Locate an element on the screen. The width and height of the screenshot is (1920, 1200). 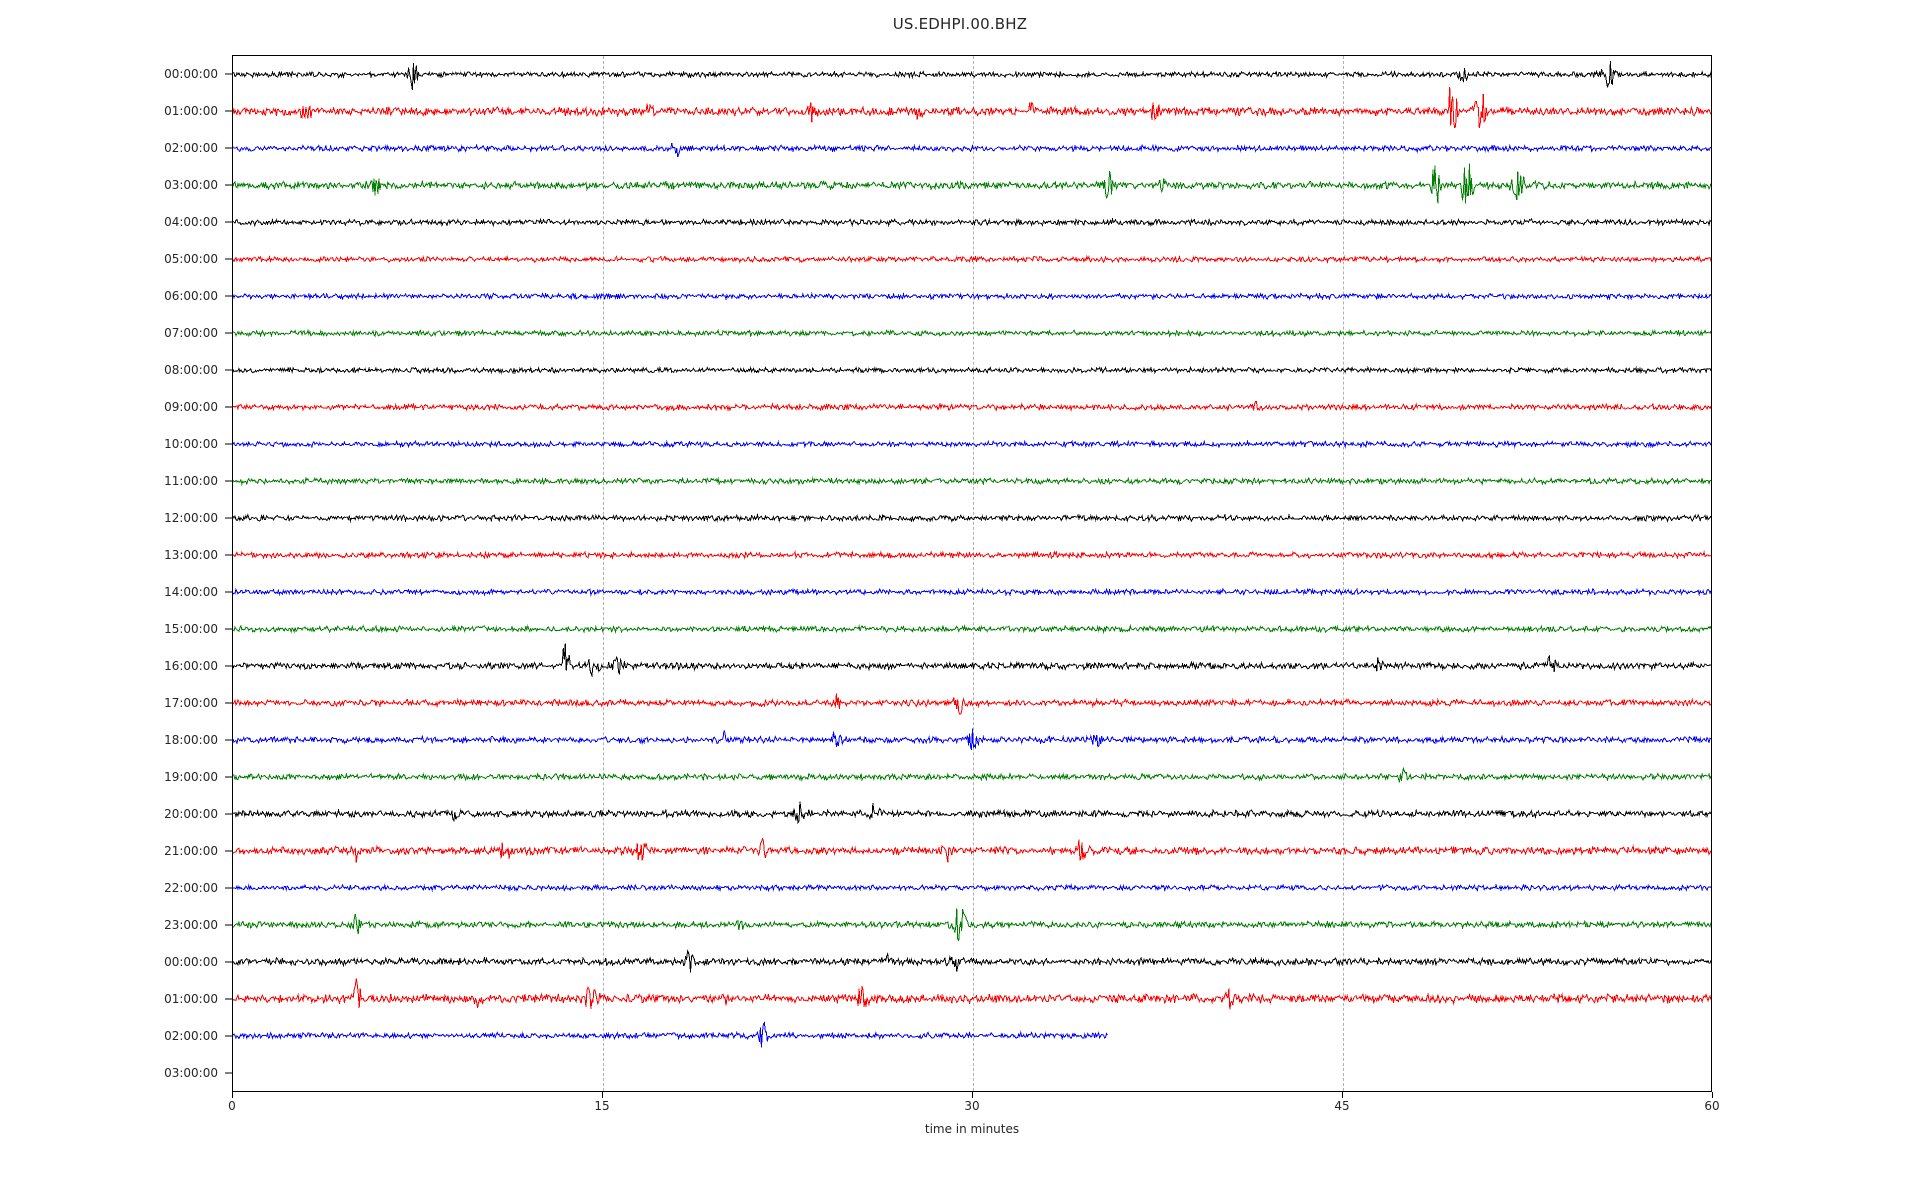
y-tick-label-24: 00:00:00 is located at coordinates (191, 962).